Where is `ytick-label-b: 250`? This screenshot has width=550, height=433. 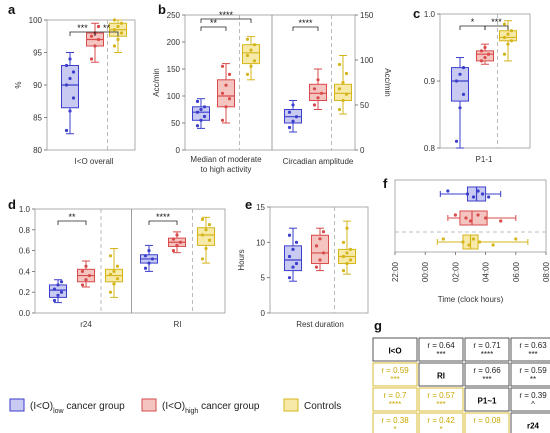 ytick-label-b: 250 is located at coordinates (174, 15).